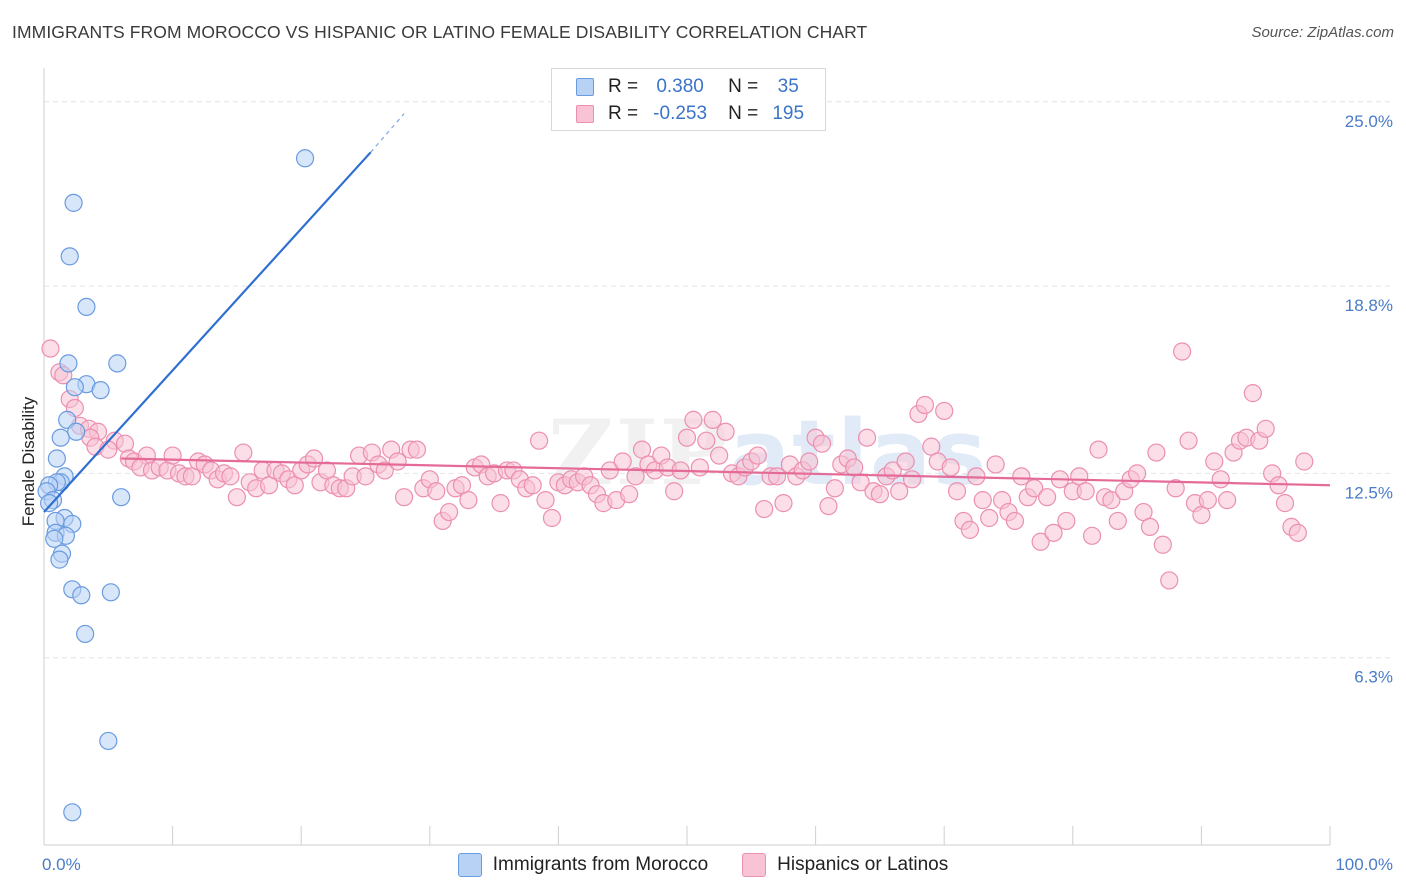 The image size is (1406, 892). What do you see at coordinates (28, 461) in the screenshot?
I see `y-axis-title: Female Disability` at bounding box center [28, 461].